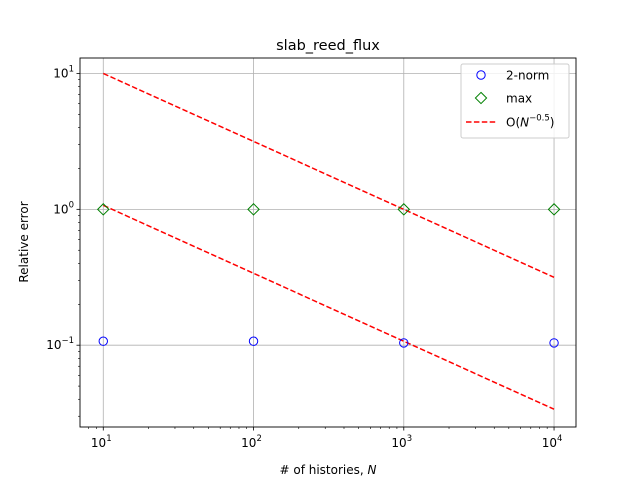 The height and width of the screenshot is (485, 640). What do you see at coordinates (409, 439) in the screenshot?
I see `x-tick-label-exponent: 3` at bounding box center [409, 439].